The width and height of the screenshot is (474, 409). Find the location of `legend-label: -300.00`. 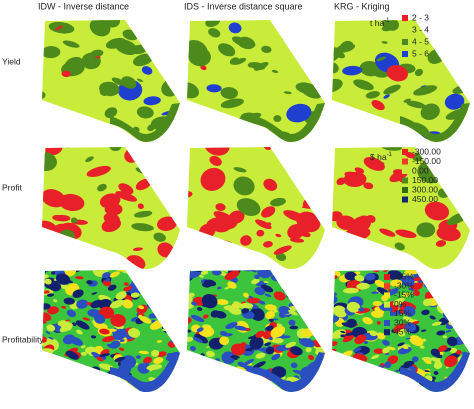

legend-label: -300.00 is located at coordinates (426, 151).